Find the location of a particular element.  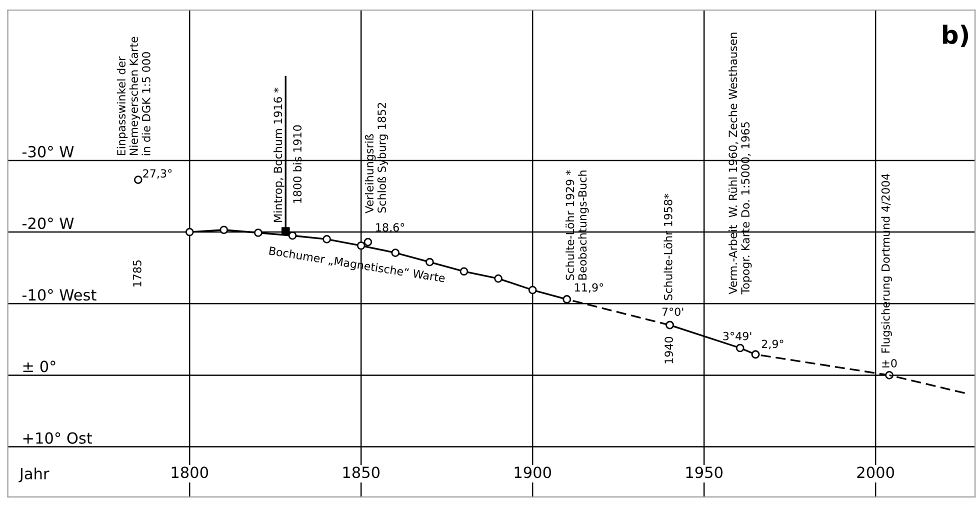

x-tick-label: 1800 is located at coordinates (190, 472).